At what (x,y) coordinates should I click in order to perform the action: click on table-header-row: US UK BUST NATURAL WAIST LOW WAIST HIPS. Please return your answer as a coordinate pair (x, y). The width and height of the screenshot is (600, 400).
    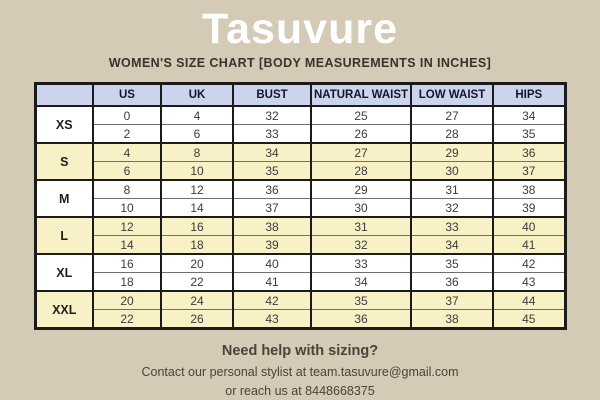
    Looking at the image, I should click on (299, 95).